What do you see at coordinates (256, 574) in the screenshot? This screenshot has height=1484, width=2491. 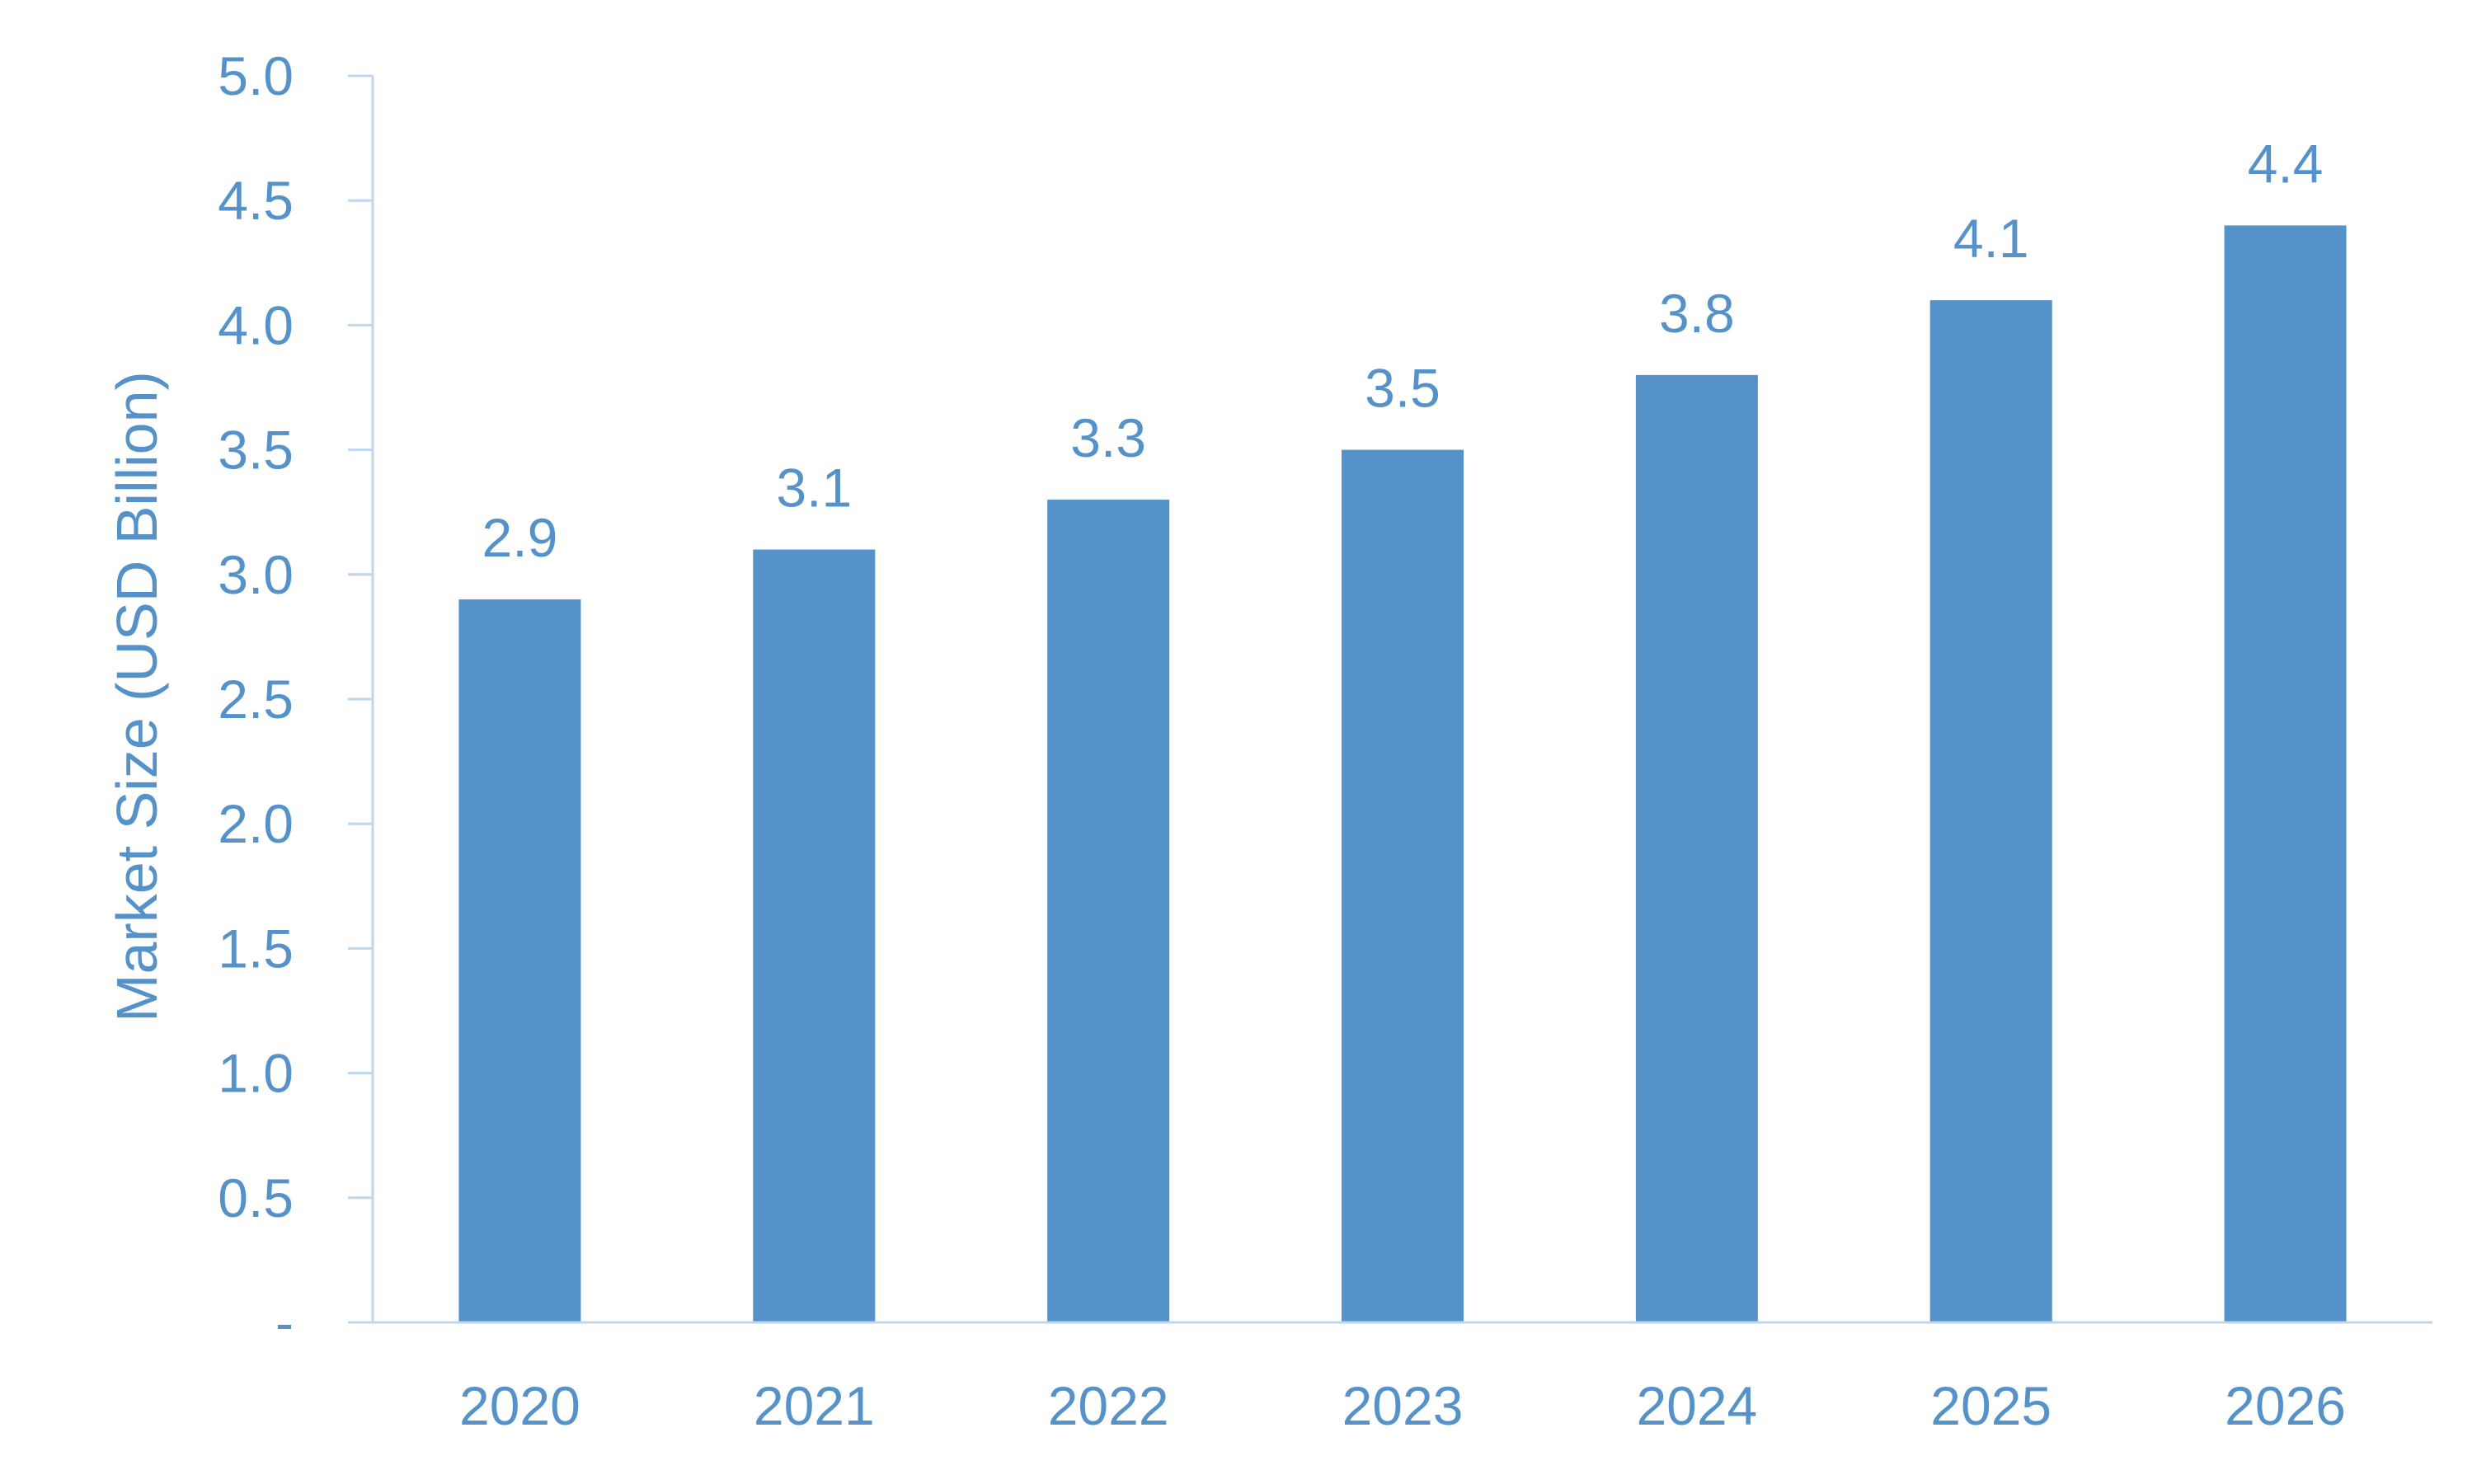 I see `y-tick-label: 3.0` at bounding box center [256, 574].